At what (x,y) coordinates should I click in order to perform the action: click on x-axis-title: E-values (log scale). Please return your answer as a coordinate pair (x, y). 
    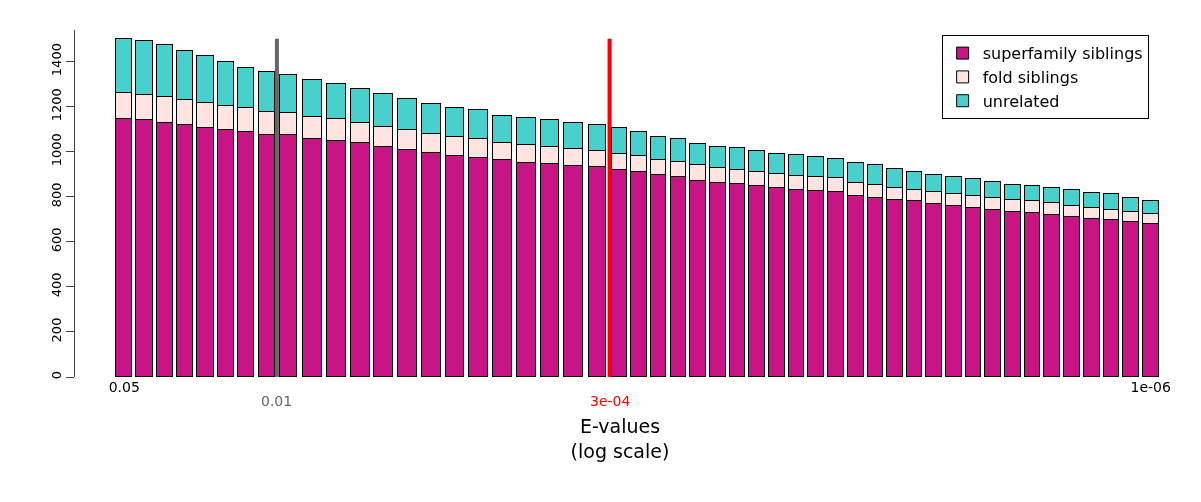
    Looking at the image, I should click on (620, 438).